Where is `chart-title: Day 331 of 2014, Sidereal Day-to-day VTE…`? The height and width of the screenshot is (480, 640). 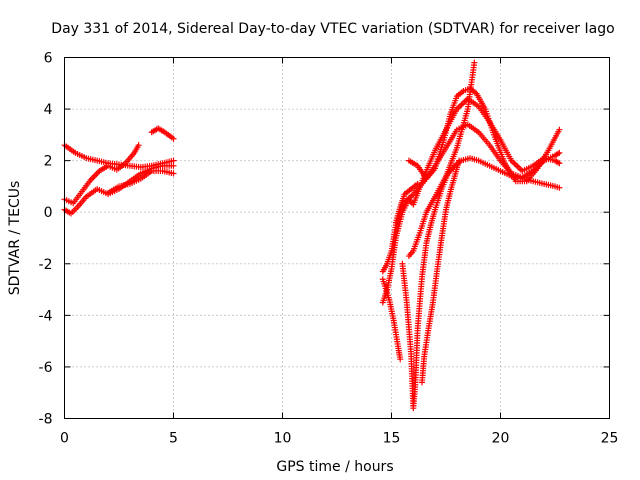
chart-title: Day 331 of 2014, Sidereal Day-to-day VTE… is located at coordinates (332, 29).